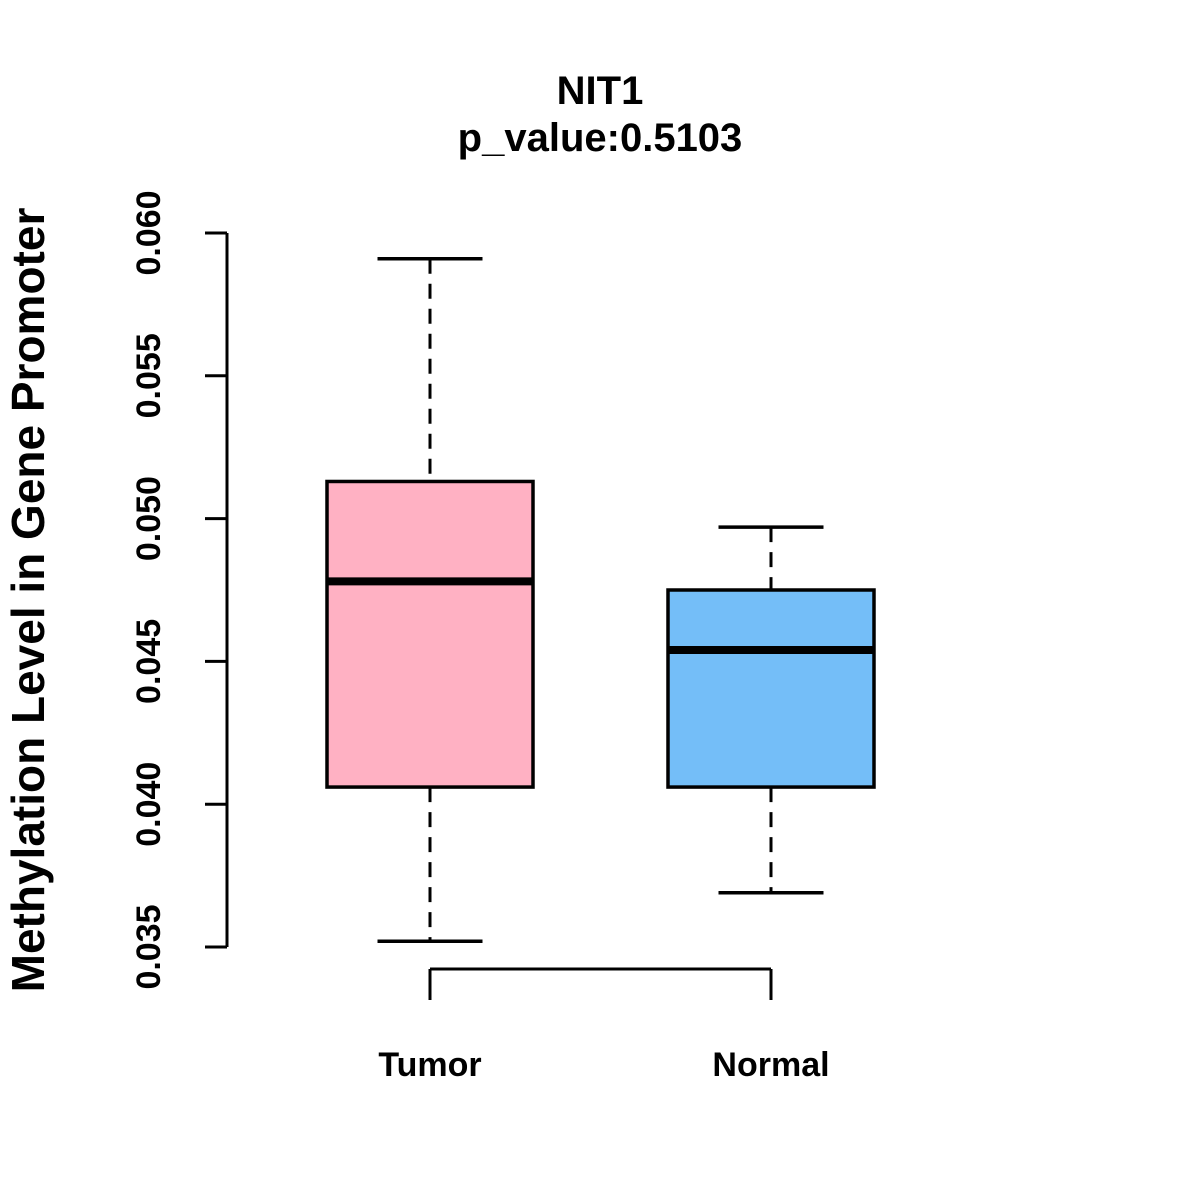 Image resolution: width=1200 pixels, height=1200 pixels. What do you see at coordinates (149, 804) in the screenshot?
I see `y-tick-label: 0.040` at bounding box center [149, 804].